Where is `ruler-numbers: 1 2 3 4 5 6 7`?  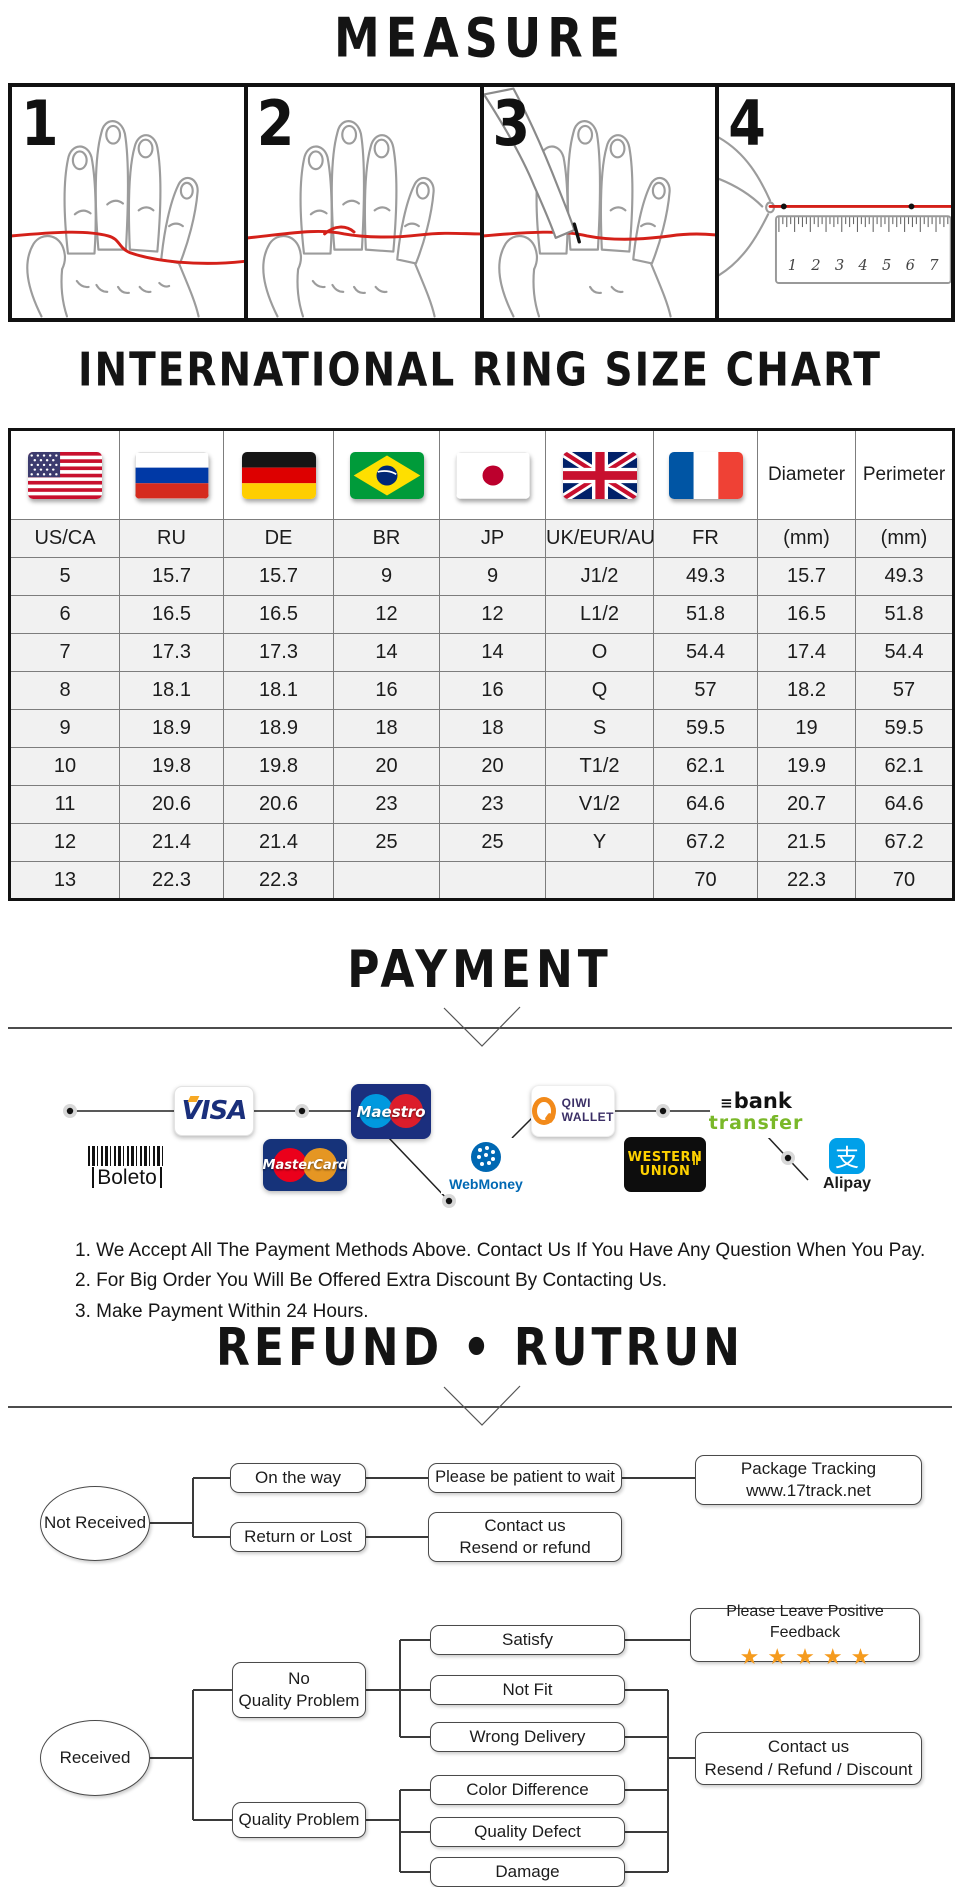
ruler-numbers: 1 2 3 4 5 6 7 is located at coordinates (863, 265).